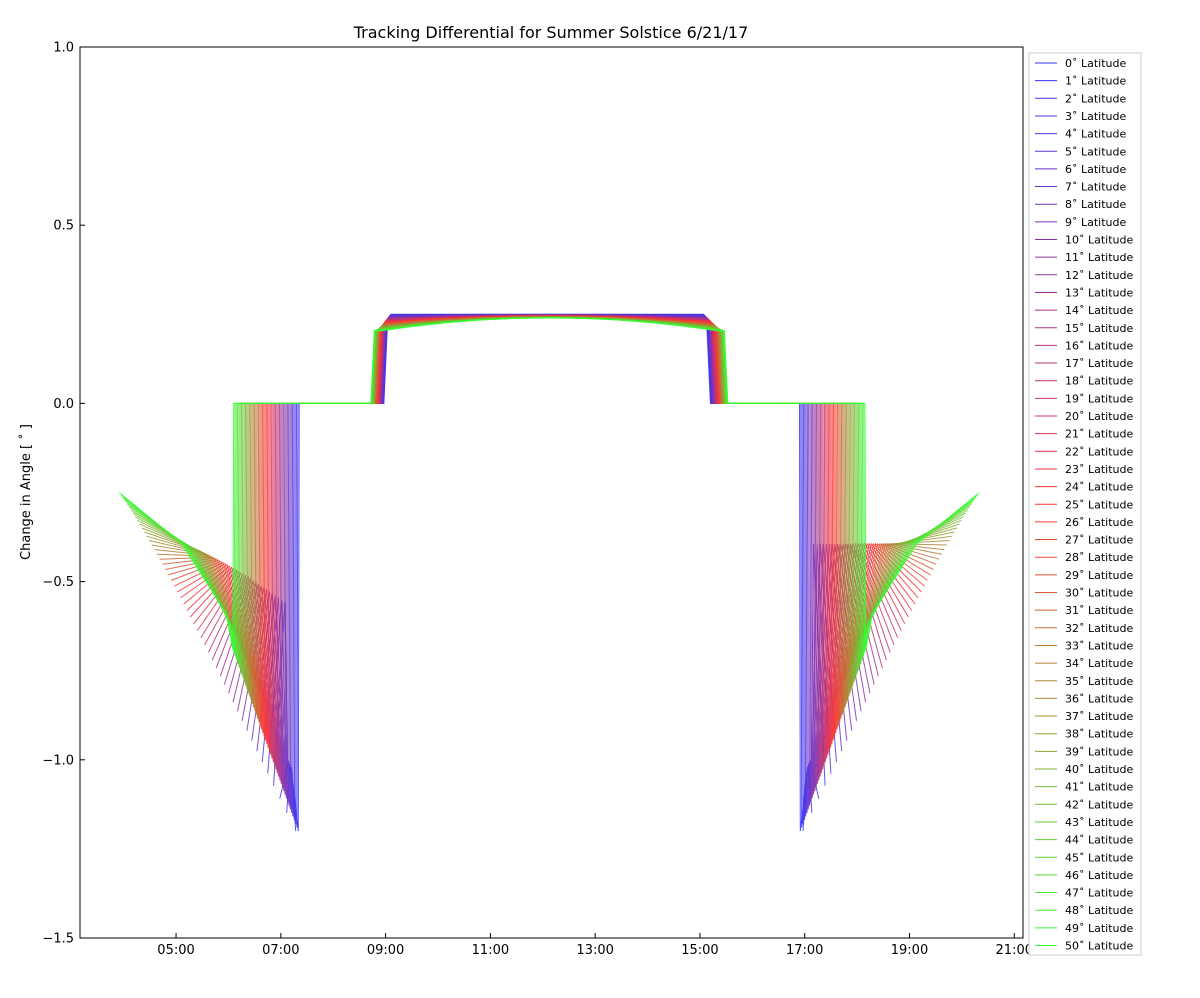 The image size is (1200, 998). I want to click on legend-label-2: 2˚ Latitude, so click(1096, 98).